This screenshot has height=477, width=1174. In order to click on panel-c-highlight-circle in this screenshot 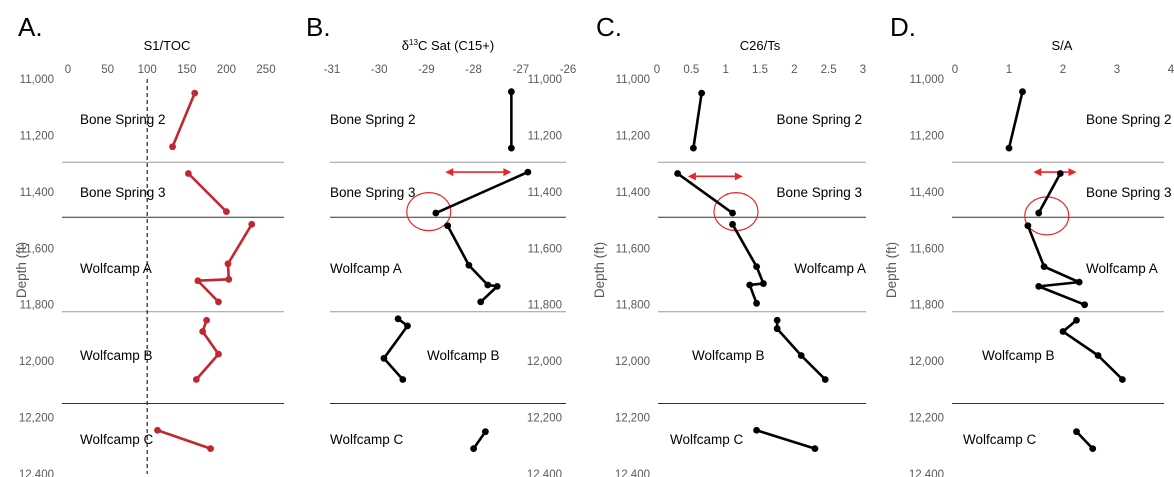, I will do `click(736, 212)`.